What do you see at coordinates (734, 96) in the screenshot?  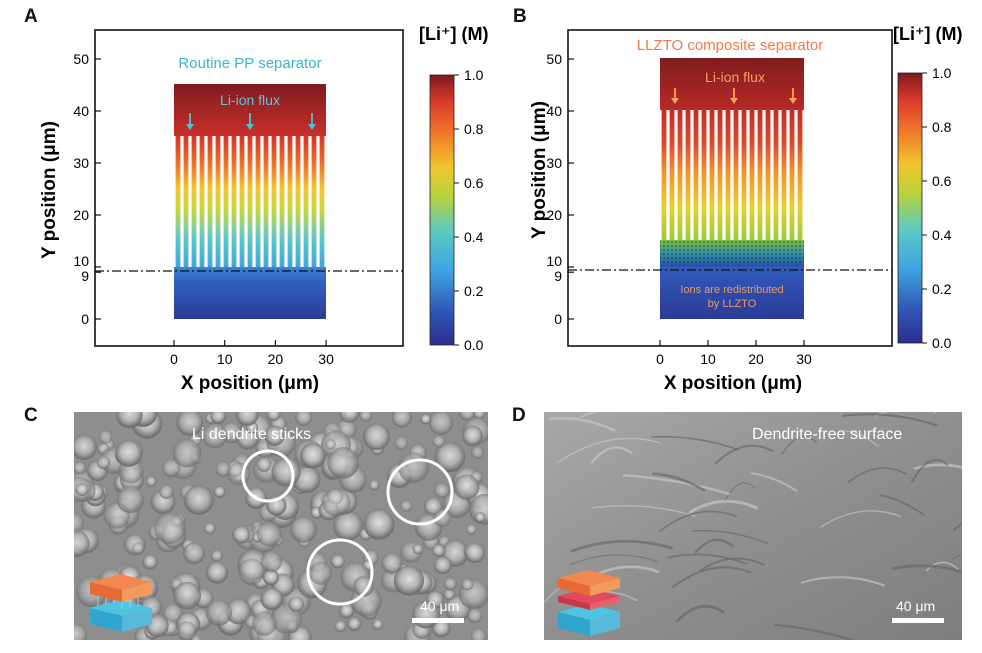 I see `flux-arrows` at bounding box center [734, 96].